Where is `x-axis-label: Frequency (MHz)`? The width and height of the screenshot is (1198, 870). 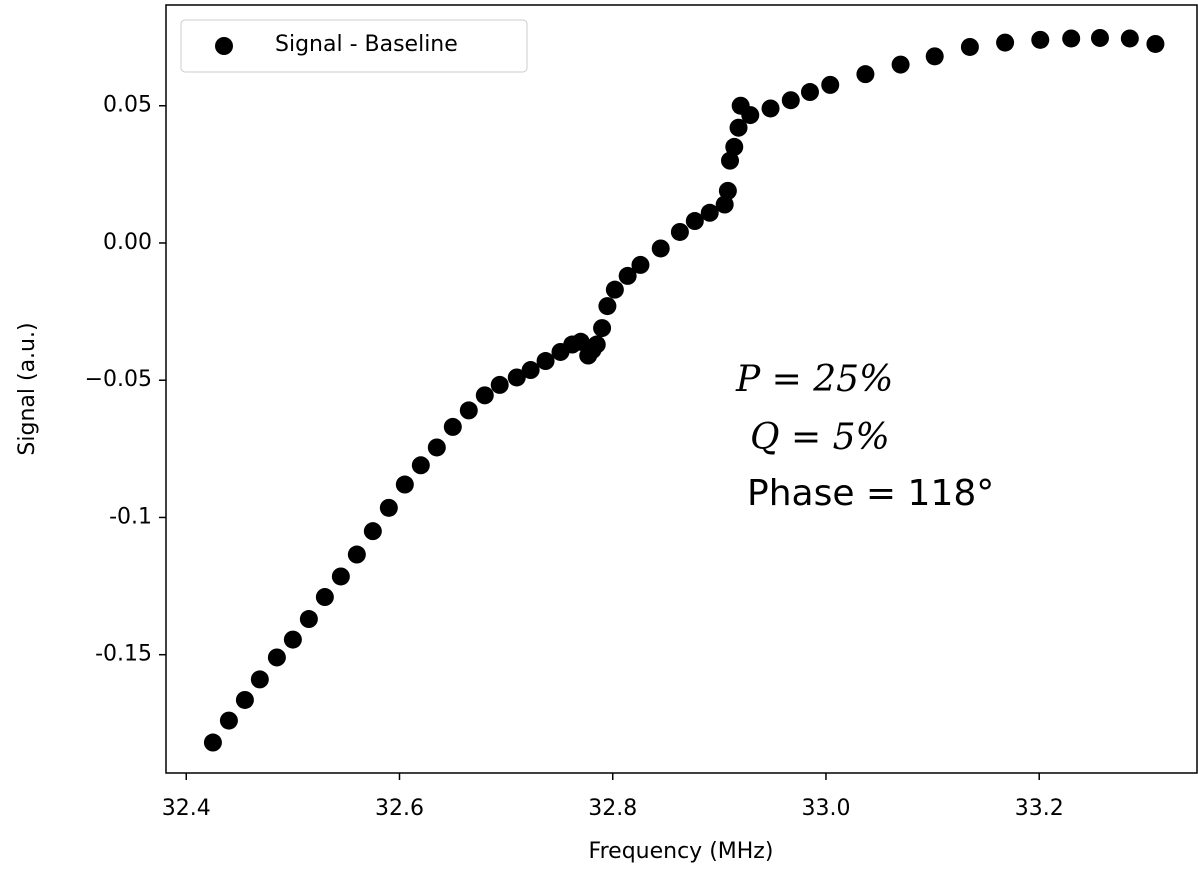 x-axis-label: Frequency (MHz) is located at coordinates (681, 851).